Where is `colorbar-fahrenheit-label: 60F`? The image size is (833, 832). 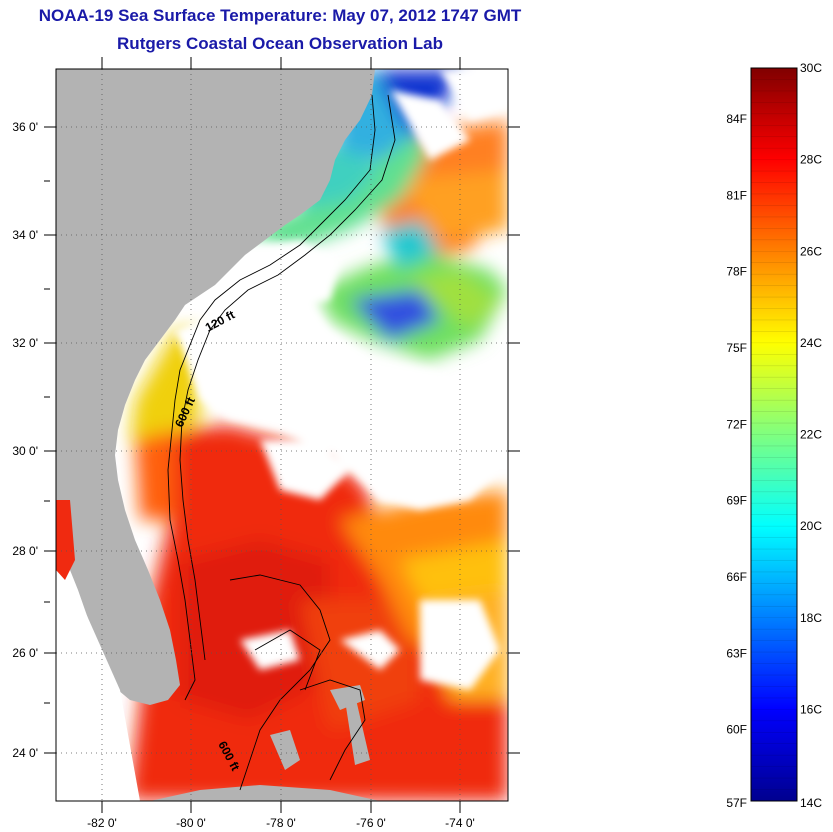
colorbar-fahrenheit-label: 60F is located at coordinates (736, 730).